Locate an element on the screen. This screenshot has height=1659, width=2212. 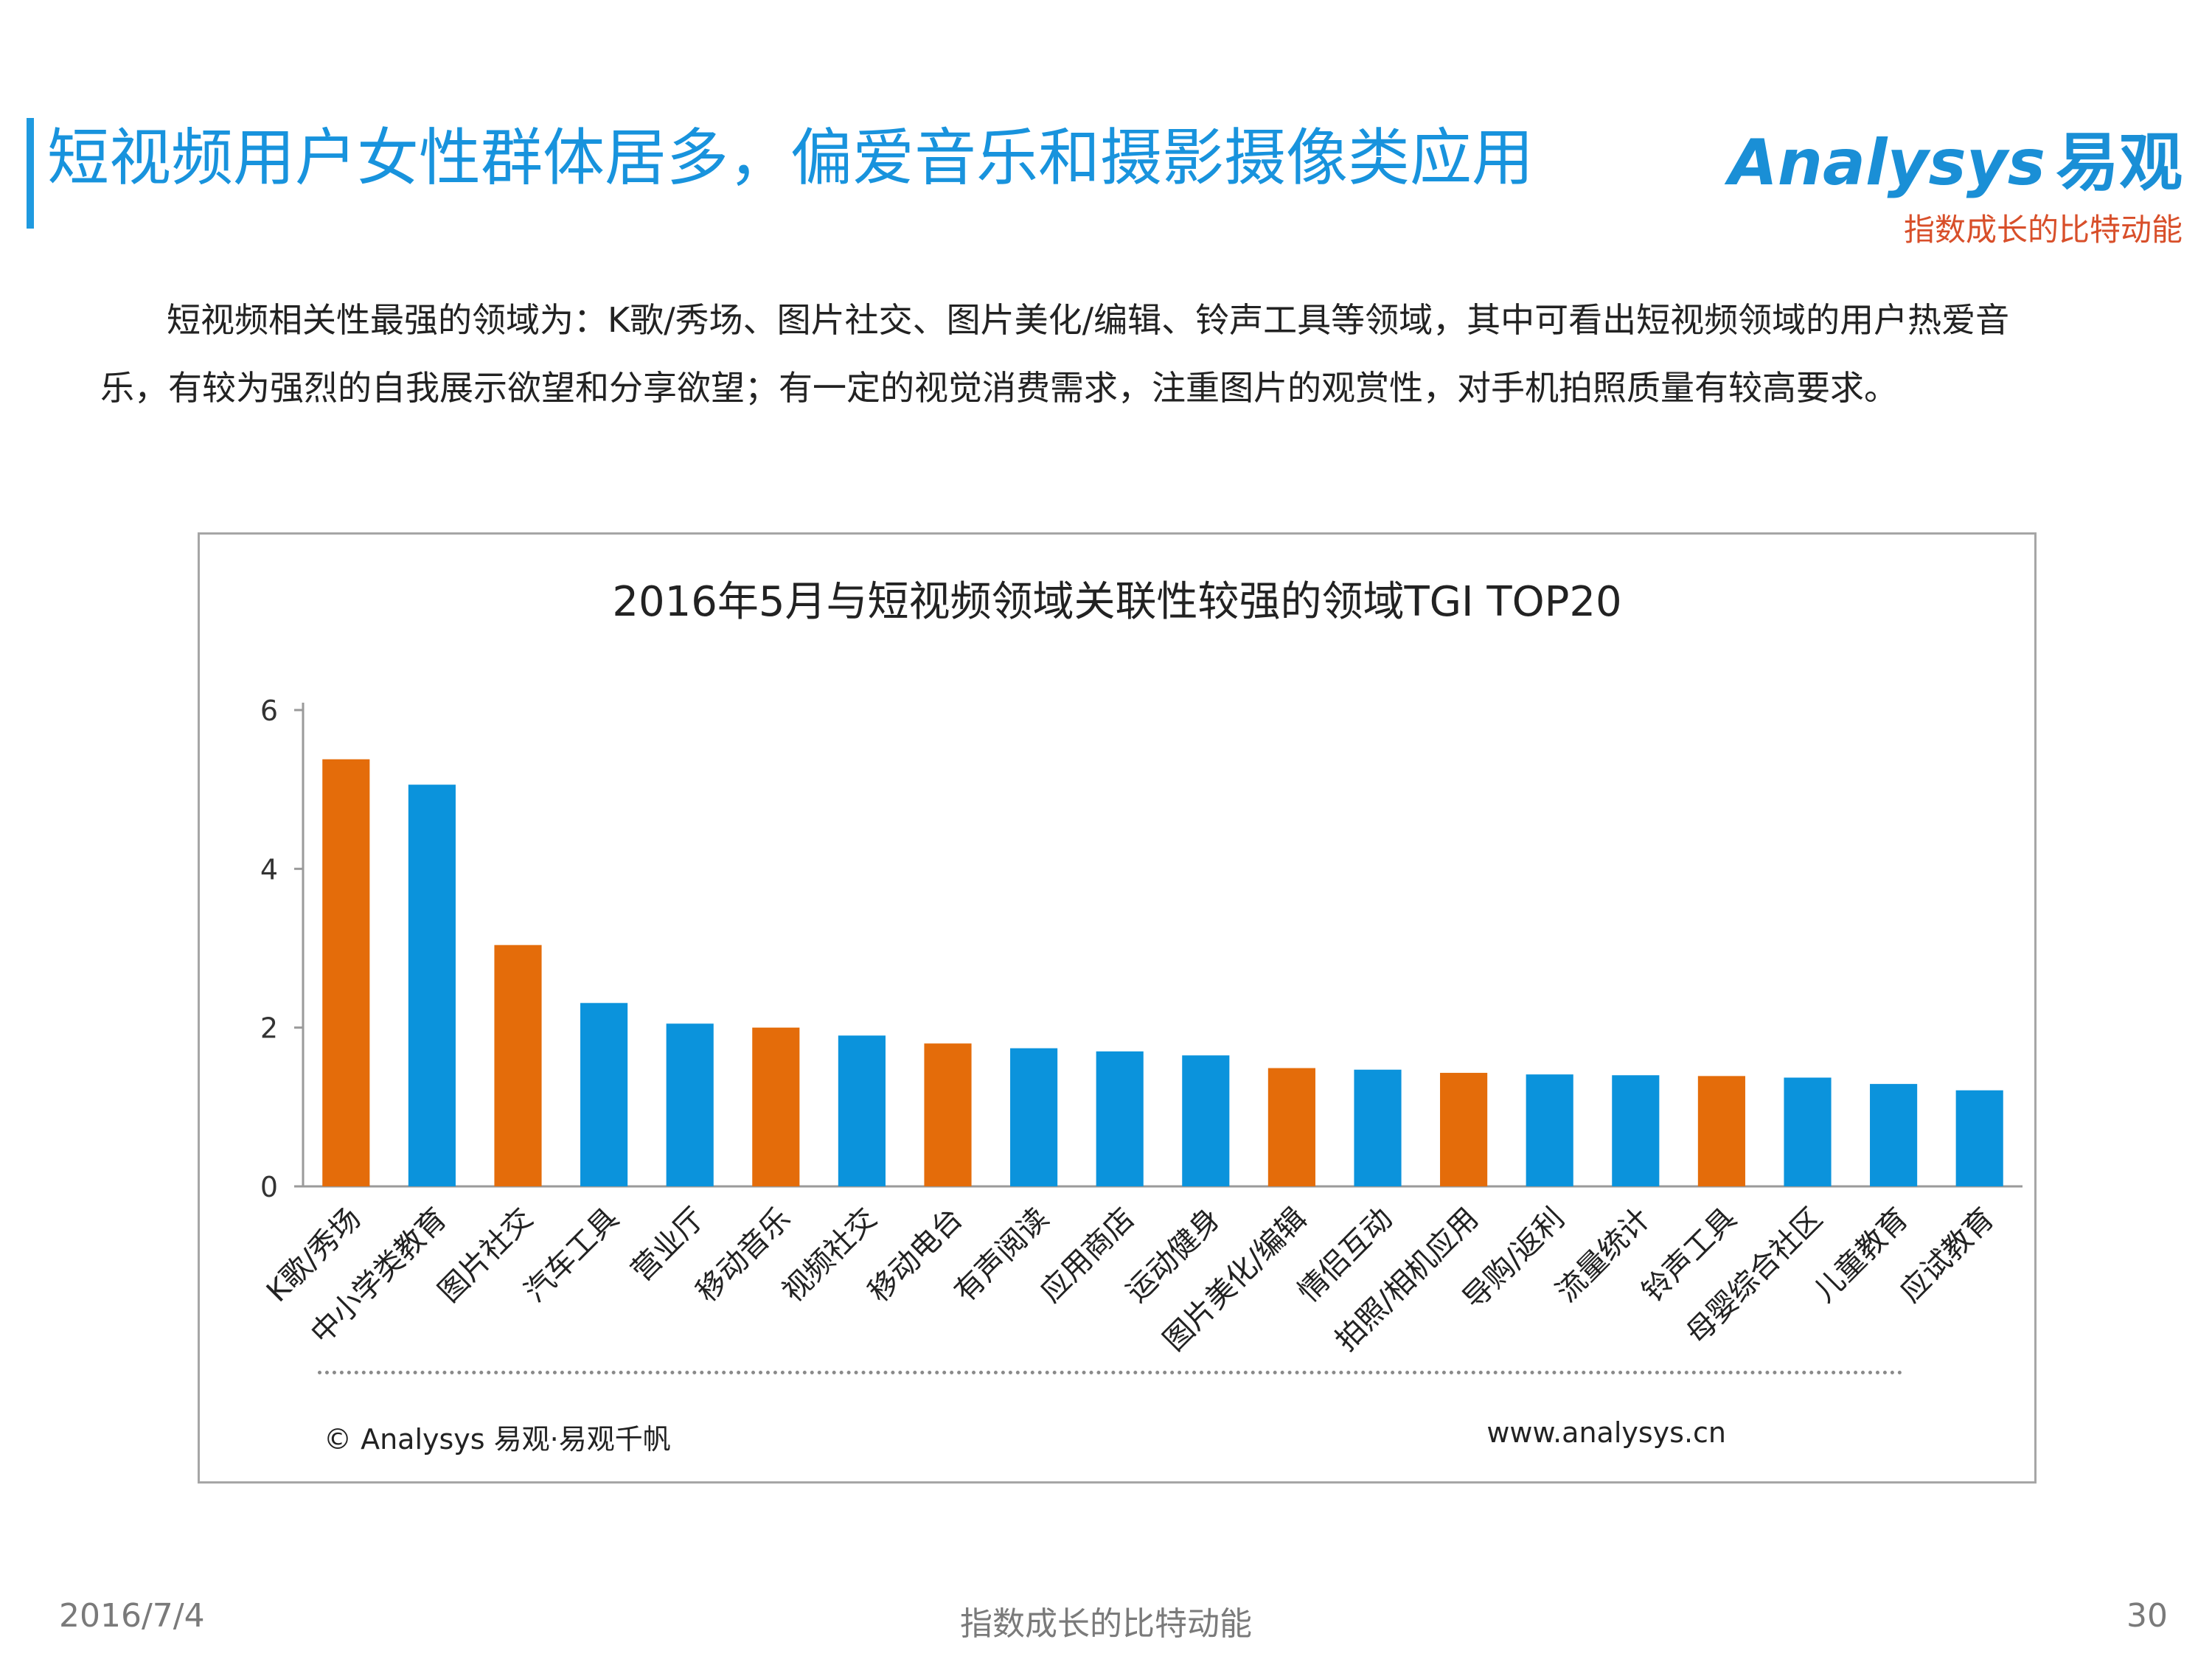
page-title: 短视频用户女性群体居多，偏爱音乐和摄影摄像类应用 is located at coordinates (790, 158).